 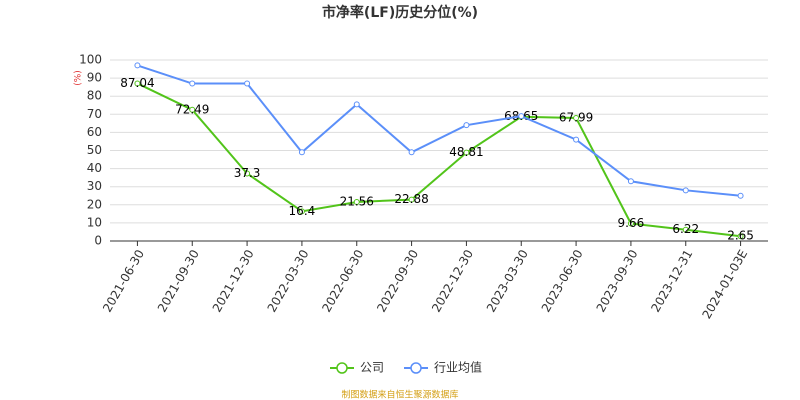 What do you see at coordinates (90, 60) in the screenshot?
I see `y-tick-label: 100` at bounding box center [90, 60].